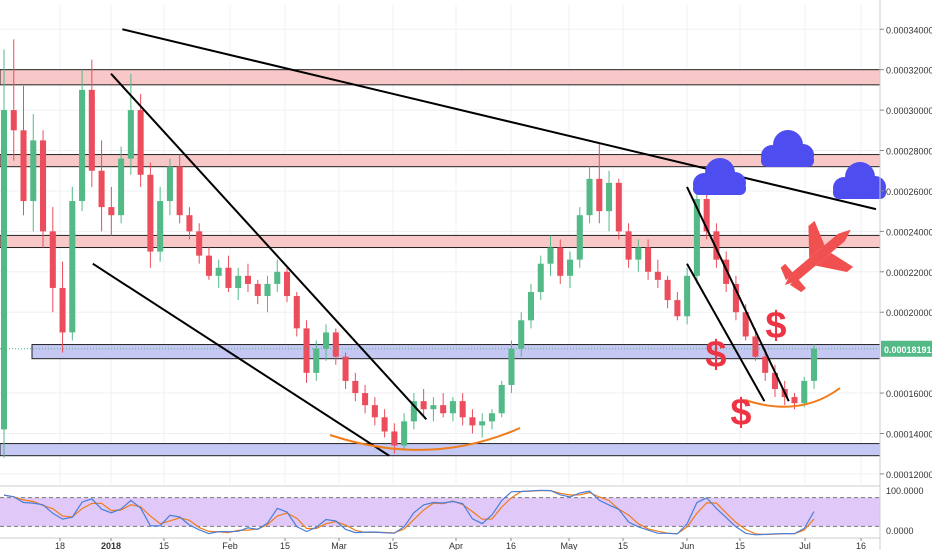 The width and height of the screenshot is (932, 555). What do you see at coordinates (456, 545) in the screenshot?
I see `time-tick-label: Apr` at bounding box center [456, 545].